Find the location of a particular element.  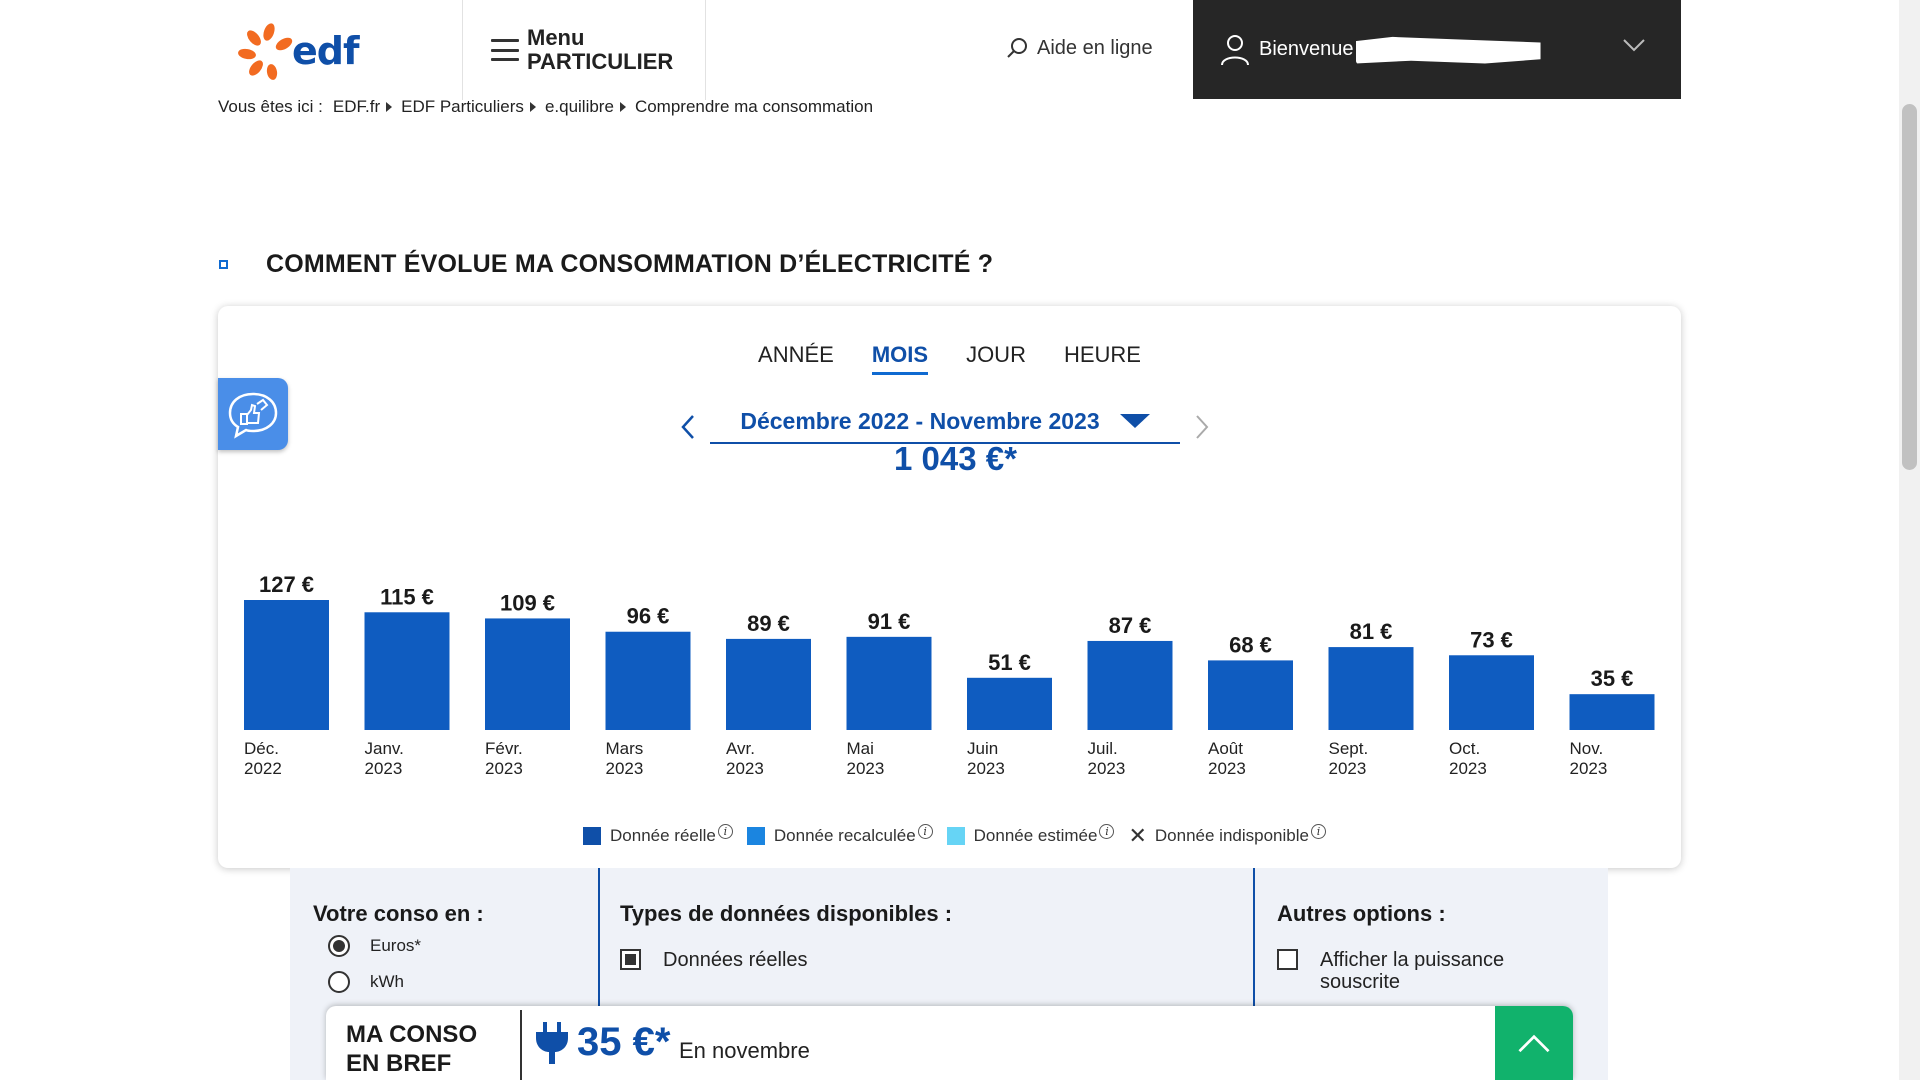

cross-icon: ✕ is located at coordinates (1137, 835).